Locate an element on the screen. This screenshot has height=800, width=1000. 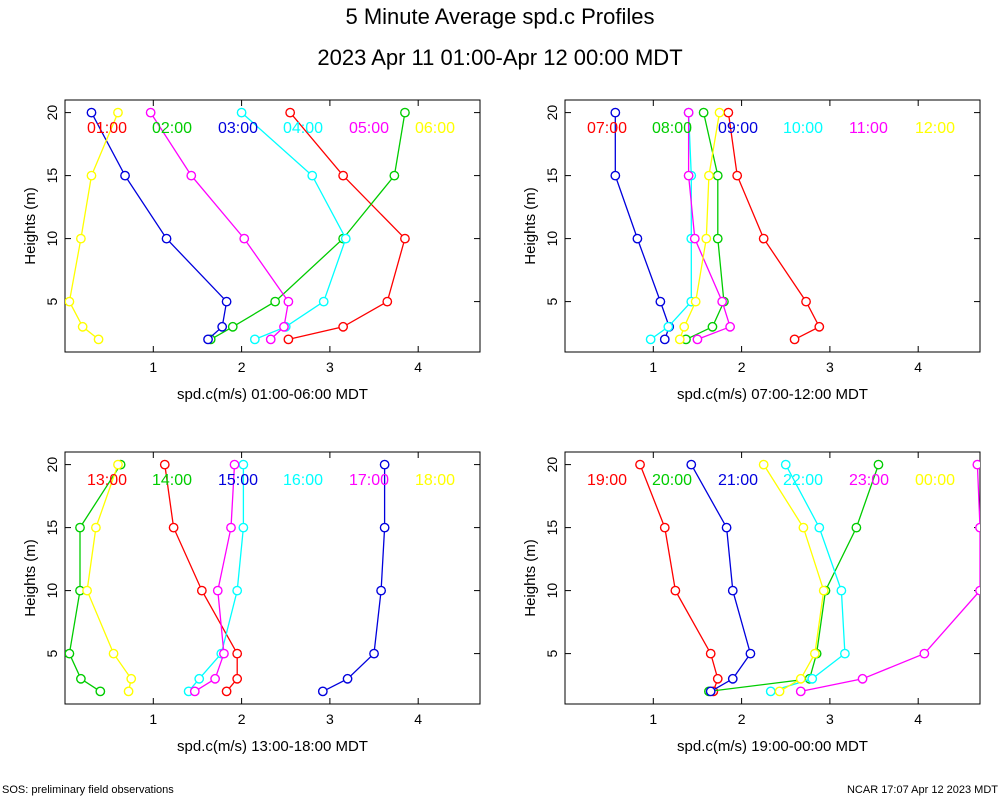
chart-subtitle: 2023 Apr 11 01:00-Apr 12 00:00 MDT is located at coordinates (500, 57).